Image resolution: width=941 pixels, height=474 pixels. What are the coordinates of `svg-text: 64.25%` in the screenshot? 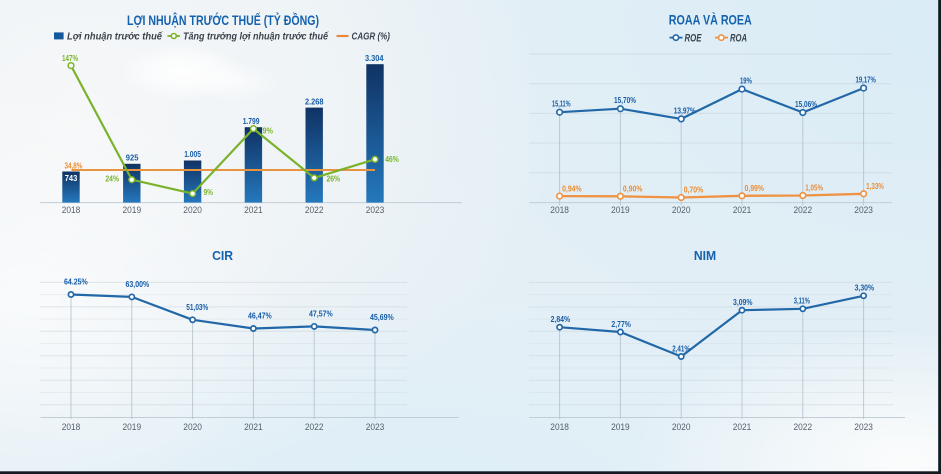 It's located at (76, 282).